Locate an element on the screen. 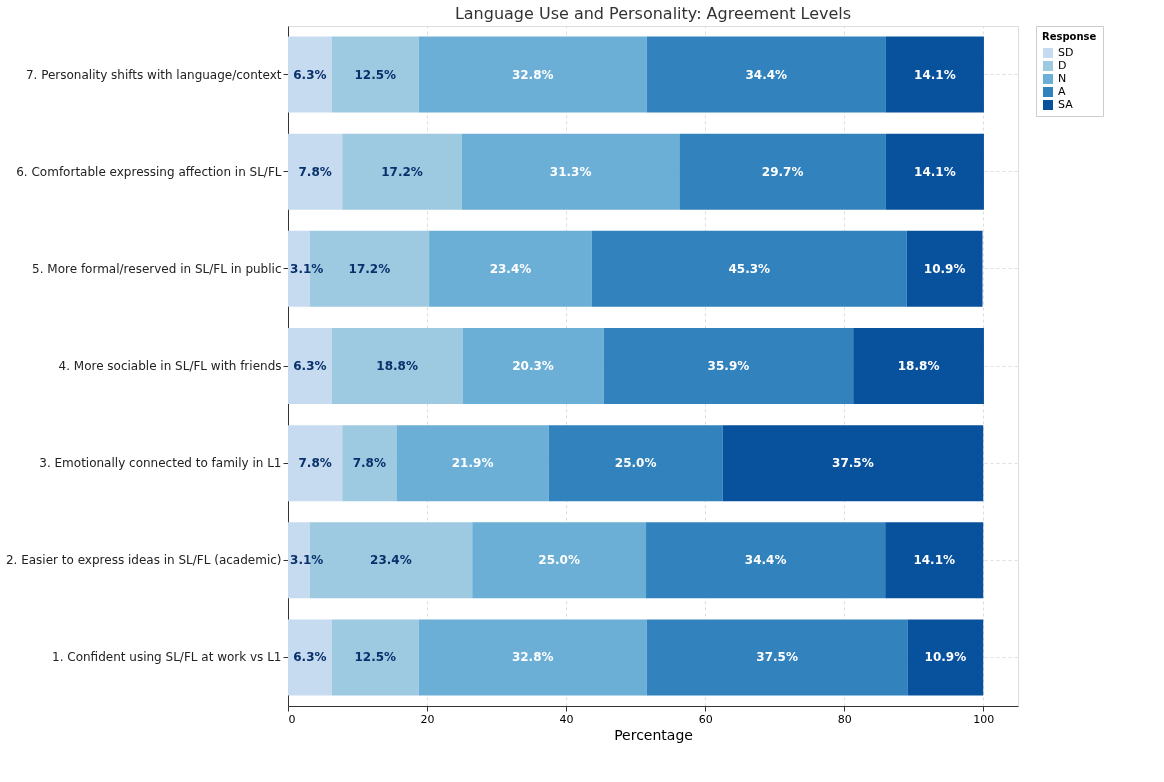 The height and width of the screenshot is (782, 1164). y-tick-label: 1. Confident using SL/FL at work vs L1 is located at coordinates (167, 657).